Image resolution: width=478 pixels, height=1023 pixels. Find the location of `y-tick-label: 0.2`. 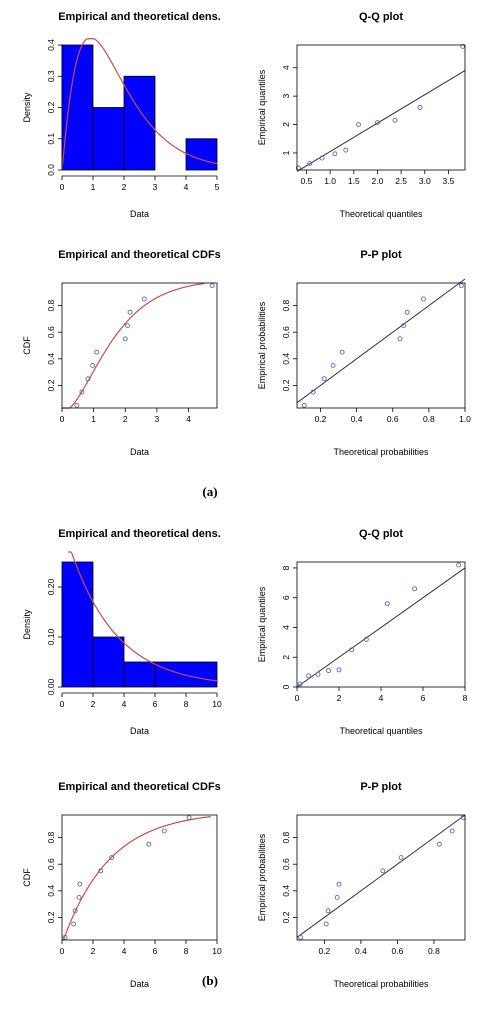

y-tick-label: 0.2 is located at coordinates (286, 917).